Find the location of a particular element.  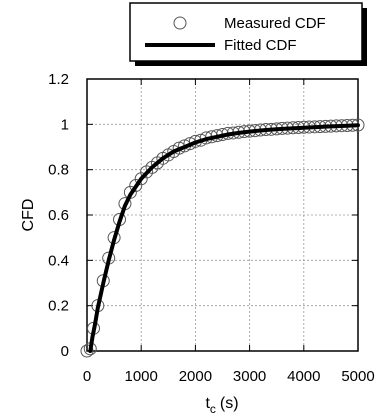

x-axis-title: tc (s) is located at coordinates (221, 405).